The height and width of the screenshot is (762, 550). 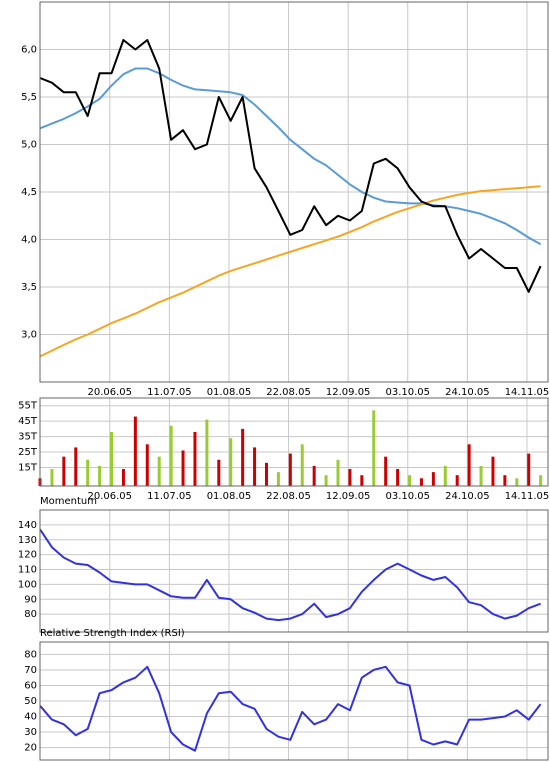 What do you see at coordinates (29, 145) in the screenshot?
I see `y-tick-label: 5,0` at bounding box center [29, 145].